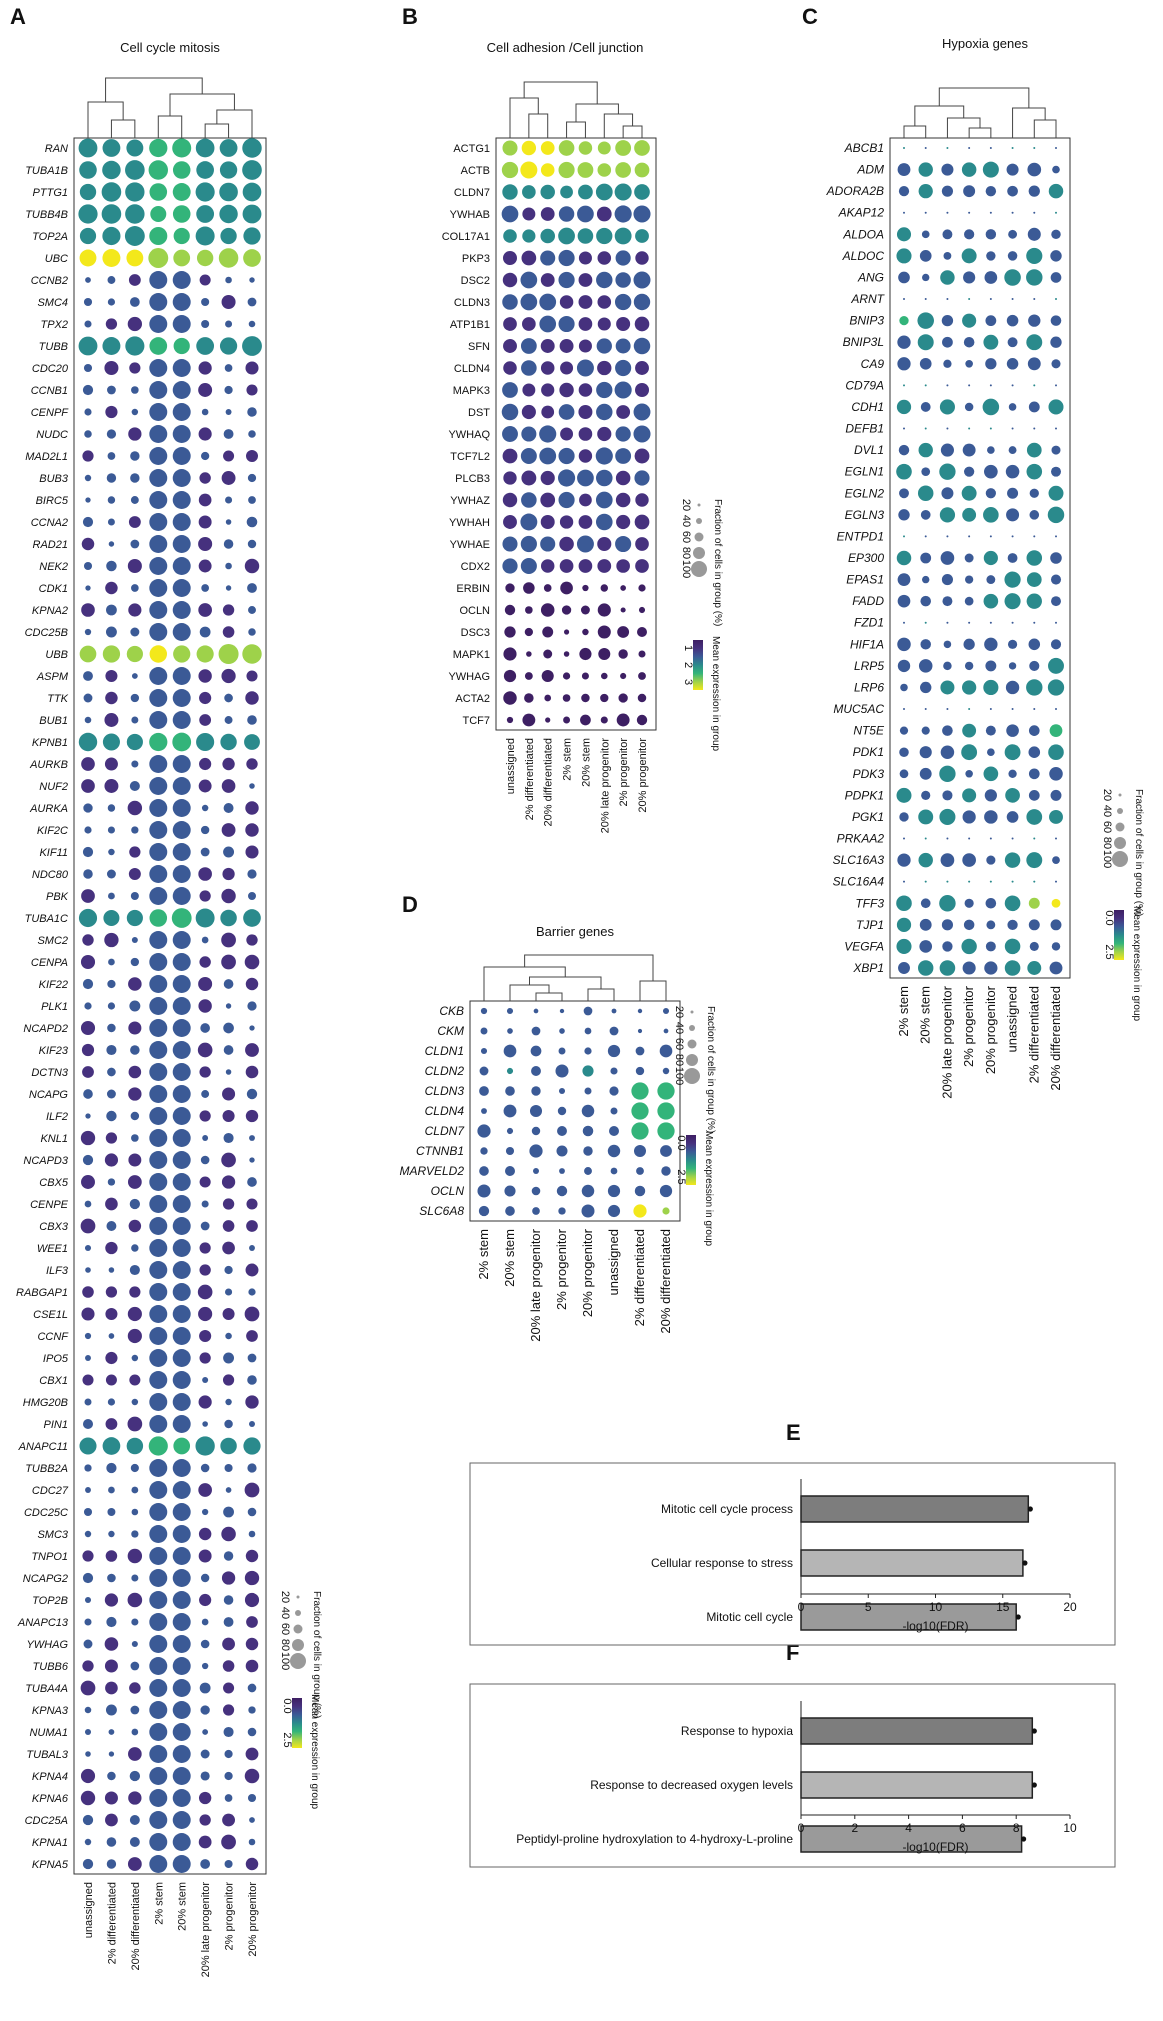 This screenshot has width=1163, height=2021. Describe the element at coordinates (205, 720) in the screenshot. I see `dot-bub1-20-late-progenitor` at that location.